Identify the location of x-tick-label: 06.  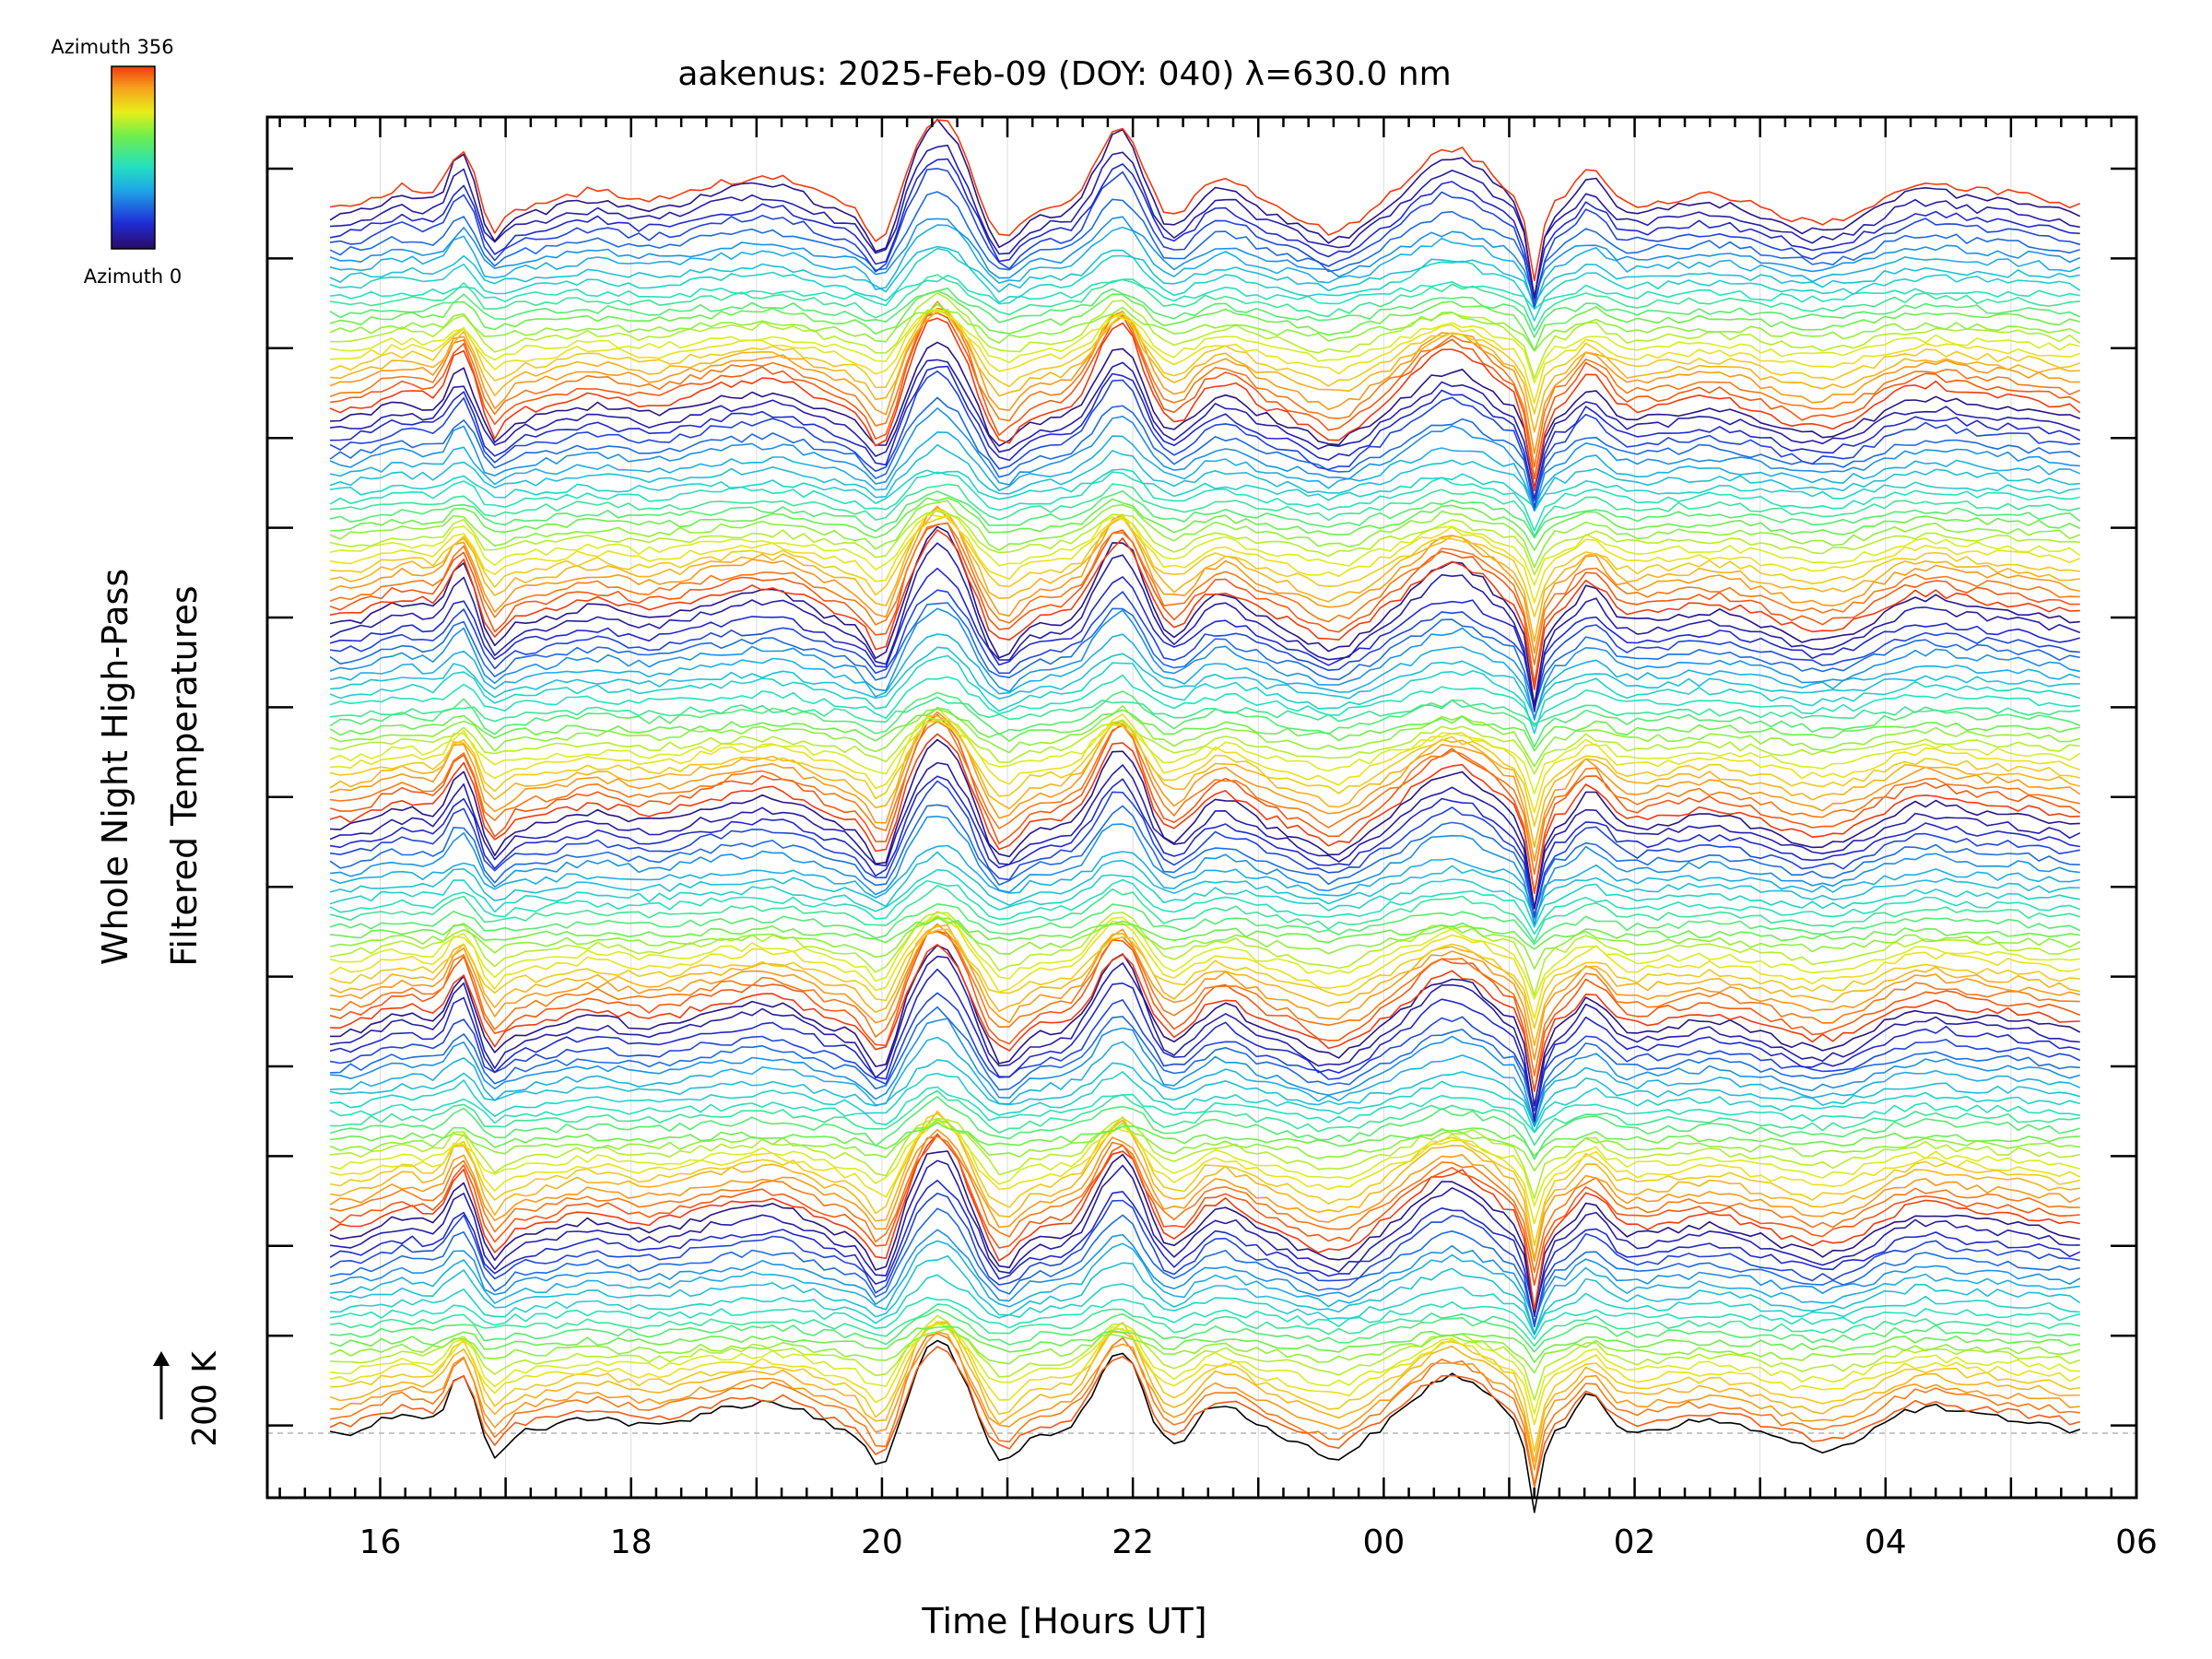
(2136, 1542).